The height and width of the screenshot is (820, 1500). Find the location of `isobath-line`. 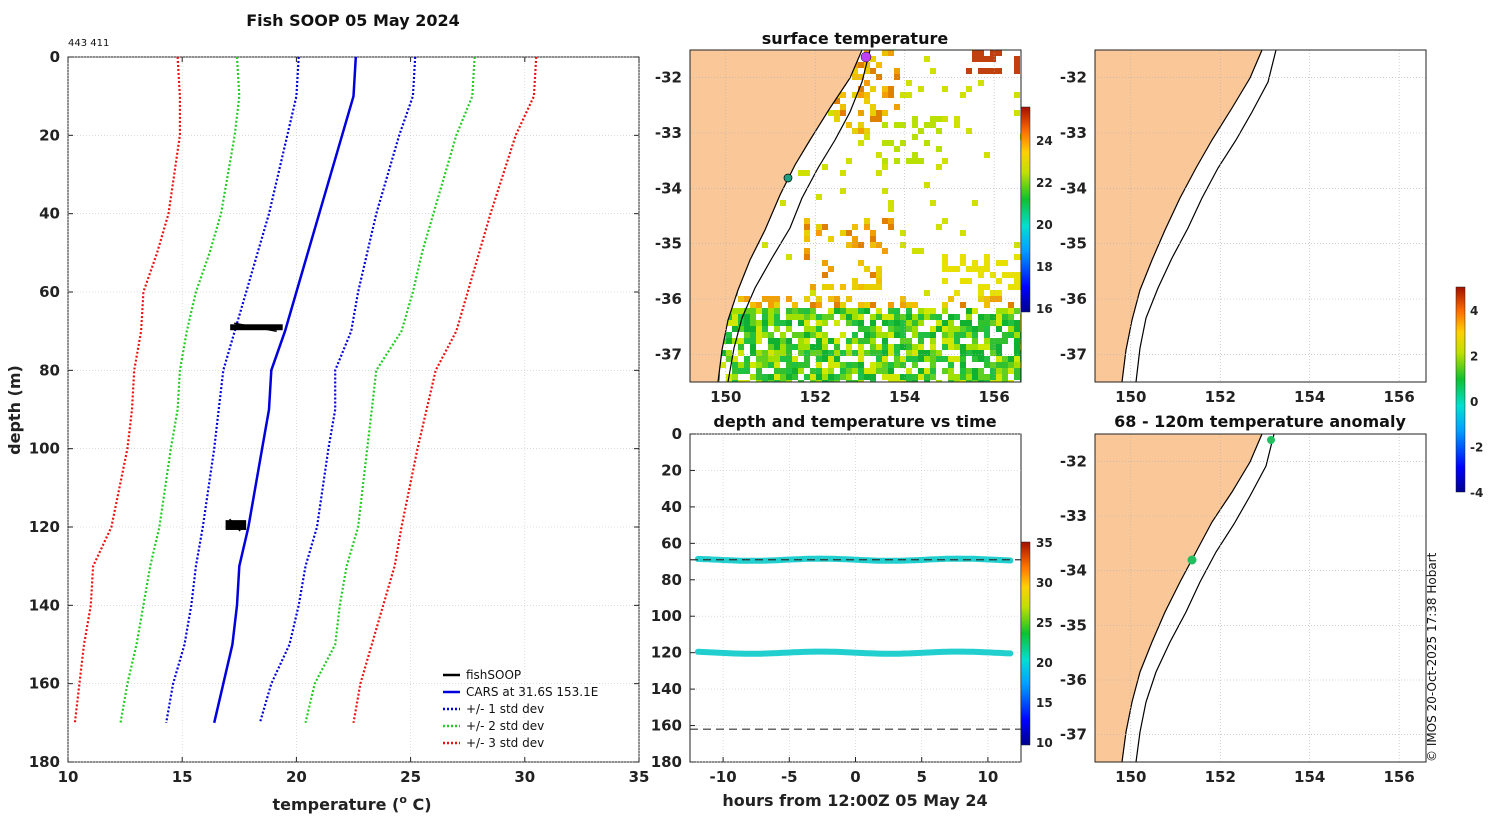

isobath-line is located at coordinates (1205, 598).